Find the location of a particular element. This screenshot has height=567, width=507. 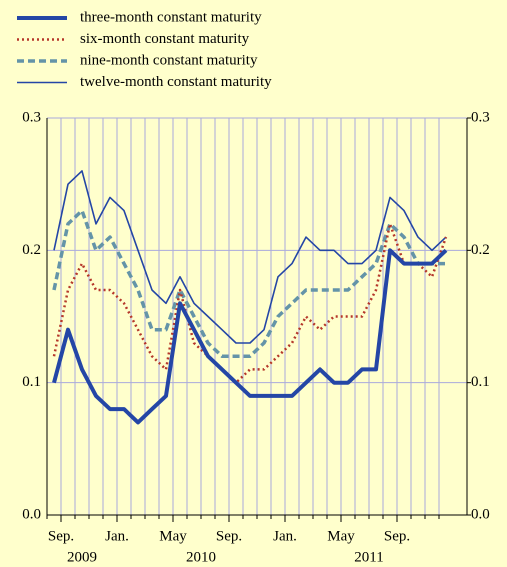

y2-tick-label: 0.0 is located at coordinates (480, 514).